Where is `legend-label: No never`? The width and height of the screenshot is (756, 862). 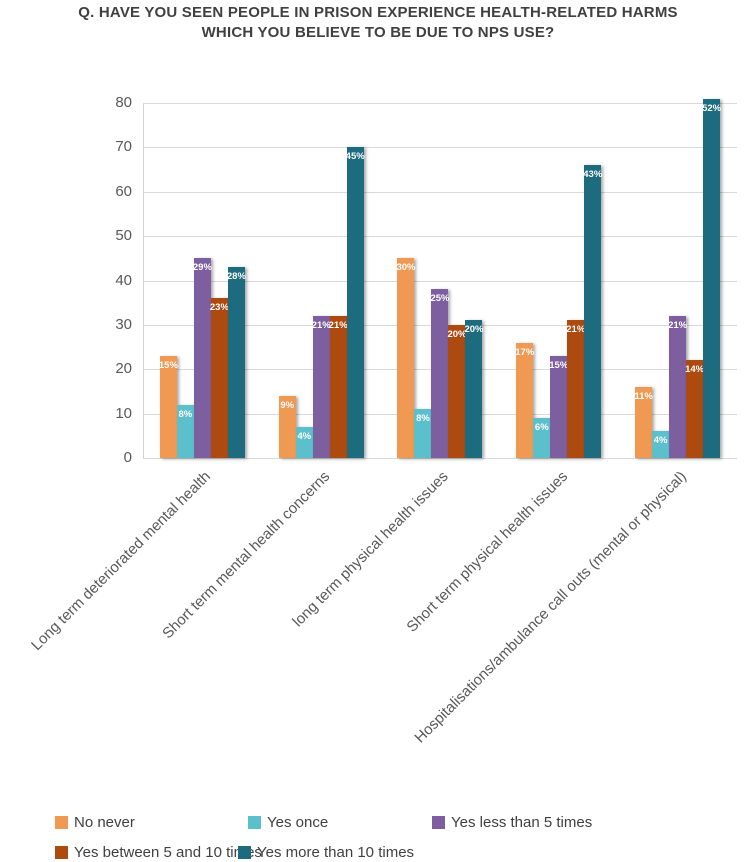
legend-label: No never is located at coordinates (104, 822).